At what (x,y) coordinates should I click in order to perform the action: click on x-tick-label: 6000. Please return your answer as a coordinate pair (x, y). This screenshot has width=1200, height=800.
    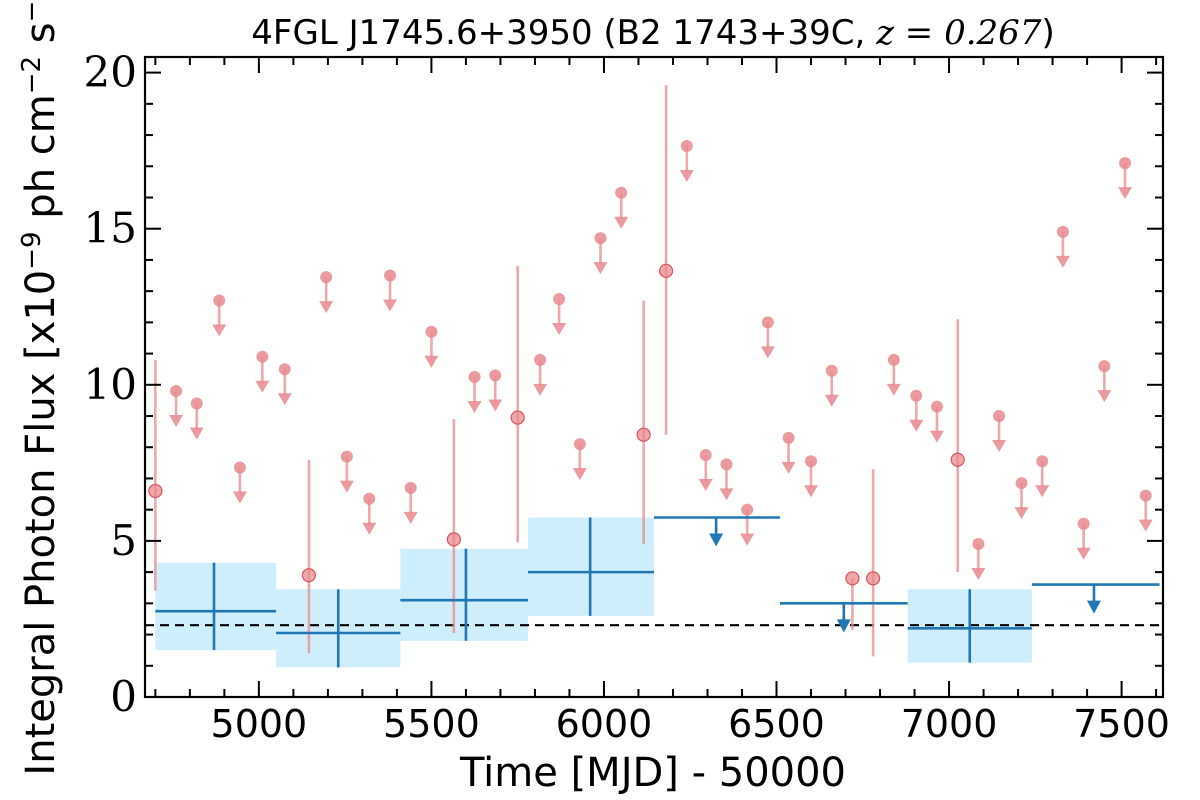
    Looking at the image, I should click on (604, 724).